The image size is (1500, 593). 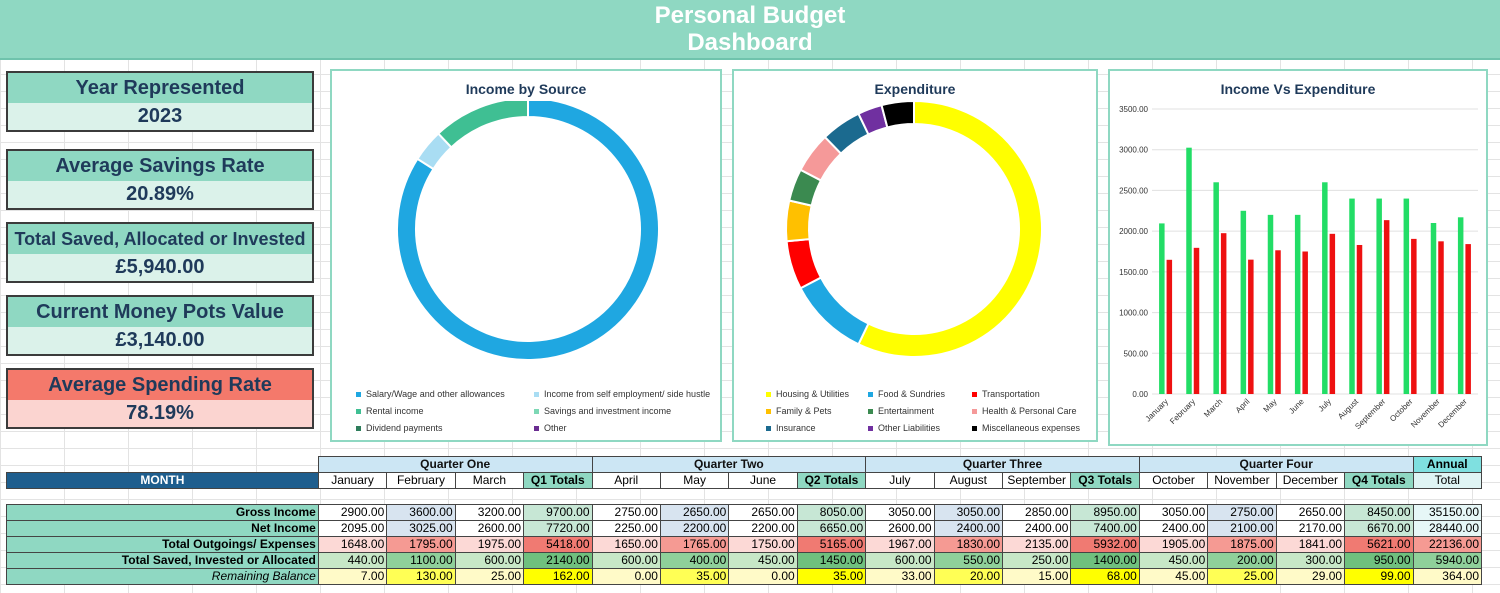 I want to click on value-cell: 0.00, so click(x=763, y=576).